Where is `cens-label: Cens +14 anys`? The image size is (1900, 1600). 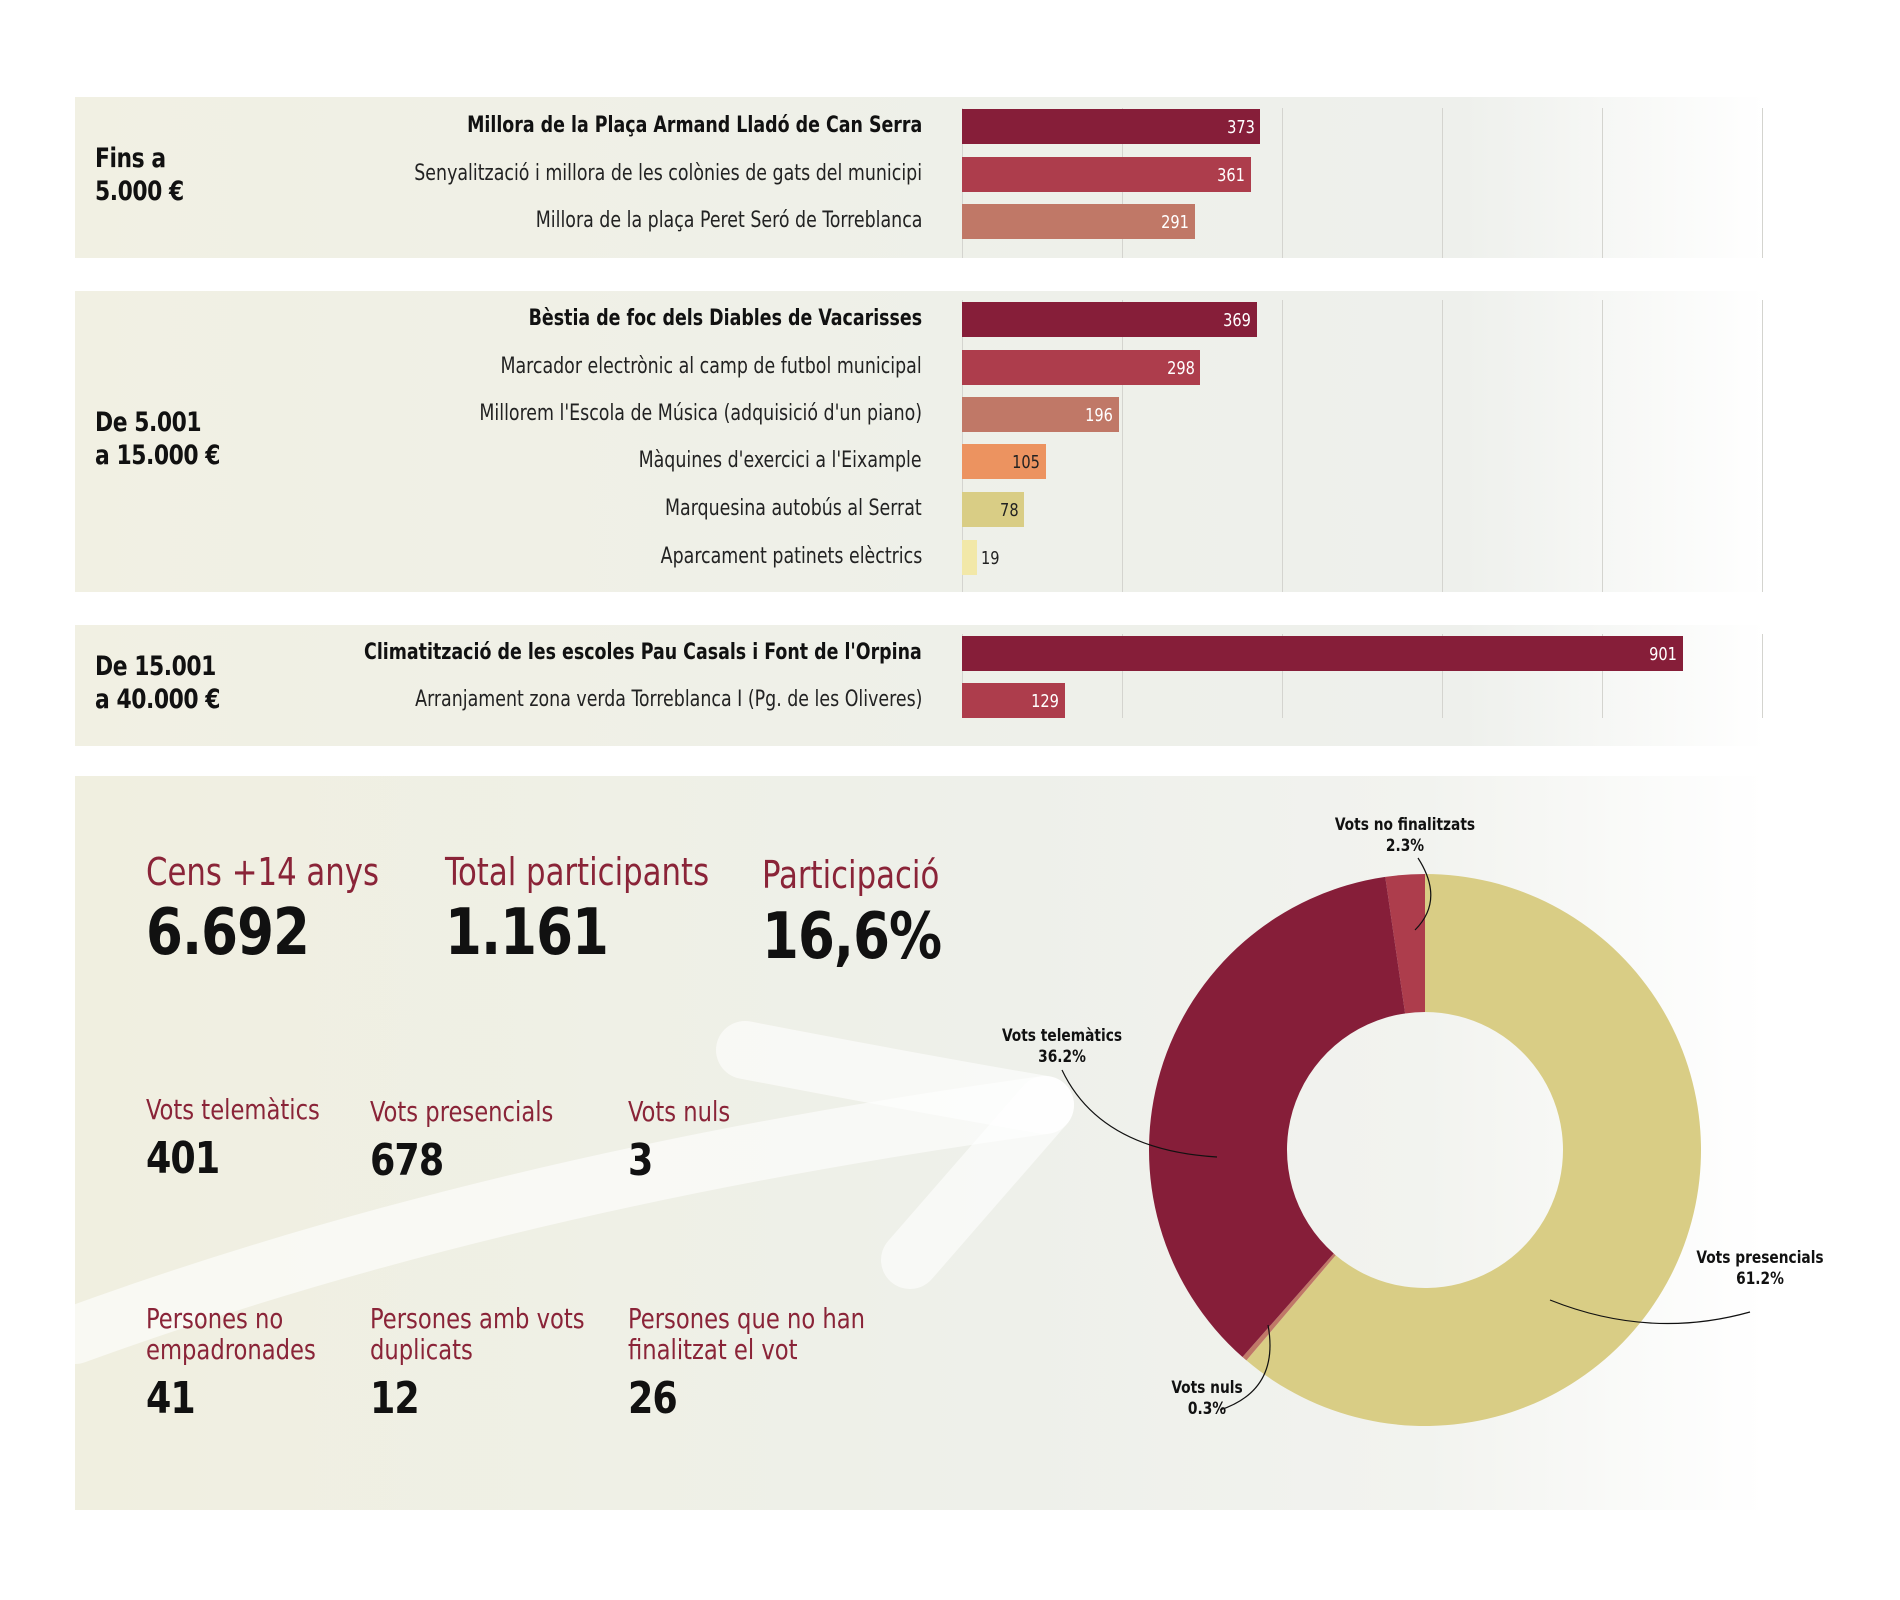 cens-label: Cens +14 anys is located at coordinates (263, 872).